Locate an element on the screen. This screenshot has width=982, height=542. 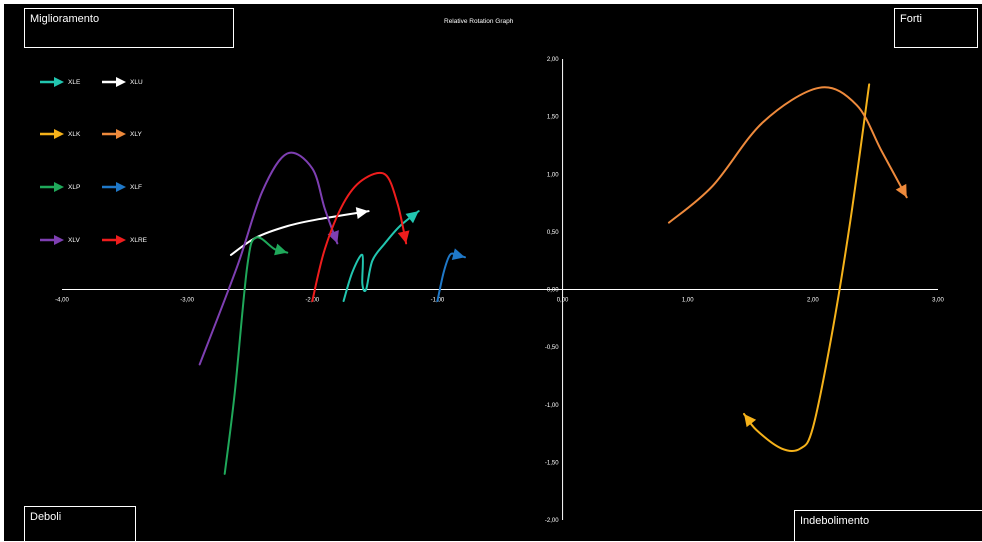
series-xle-arrowhead is located at coordinates (412, 217).